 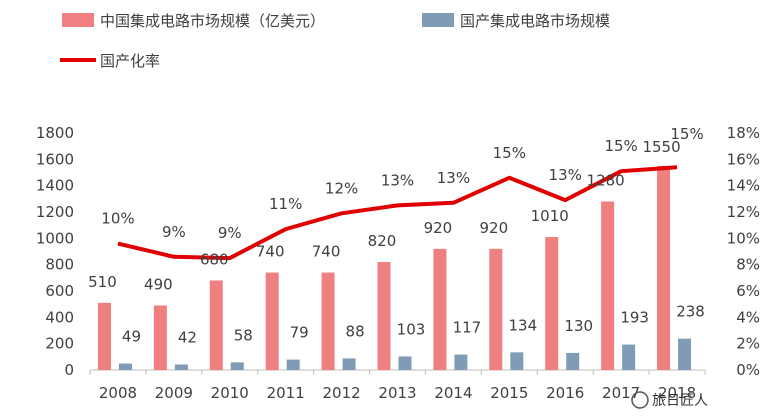 What do you see at coordinates (467, 328) in the screenshot?
I see `bar-domestic-value-label: 117` at bounding box center [467, 328].